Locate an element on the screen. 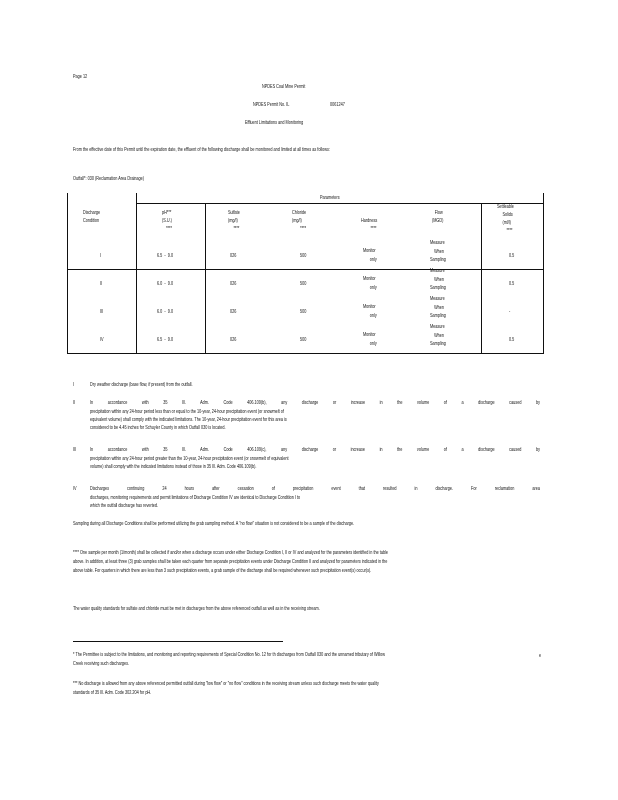 Image resolution: width=618 pixels, height=800 pixels. header-flow: Flow (MGD) is located at coordinates (438, 217).